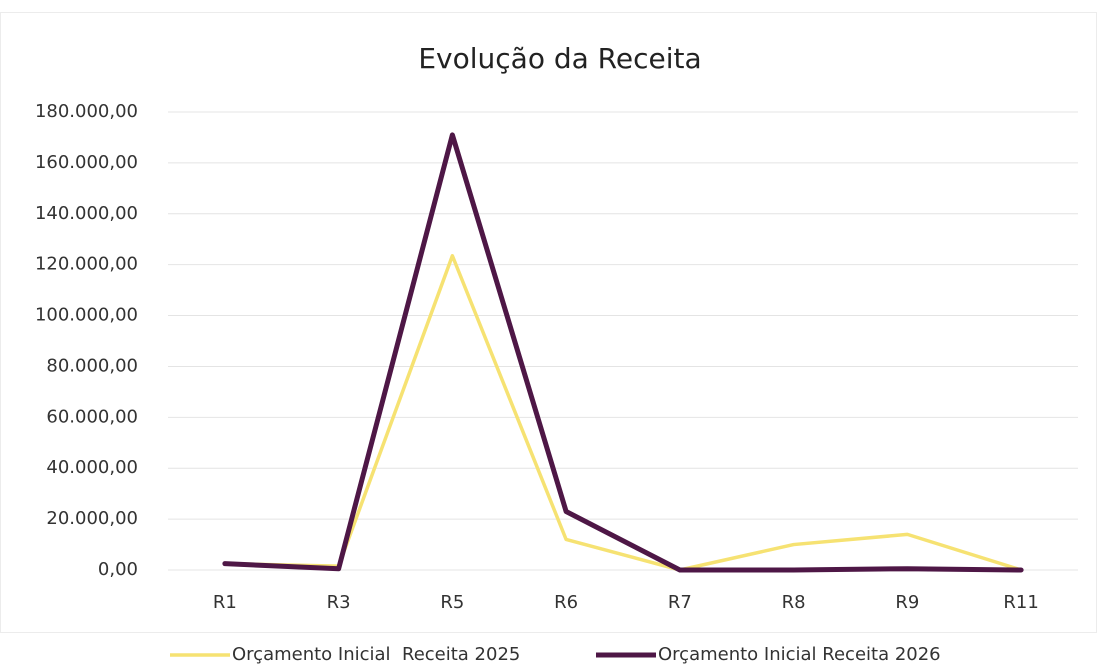 Image resolution: width=1098 pixels, height=665 pixels. I want to click on x-tick-label: R5, so click(452, 602).